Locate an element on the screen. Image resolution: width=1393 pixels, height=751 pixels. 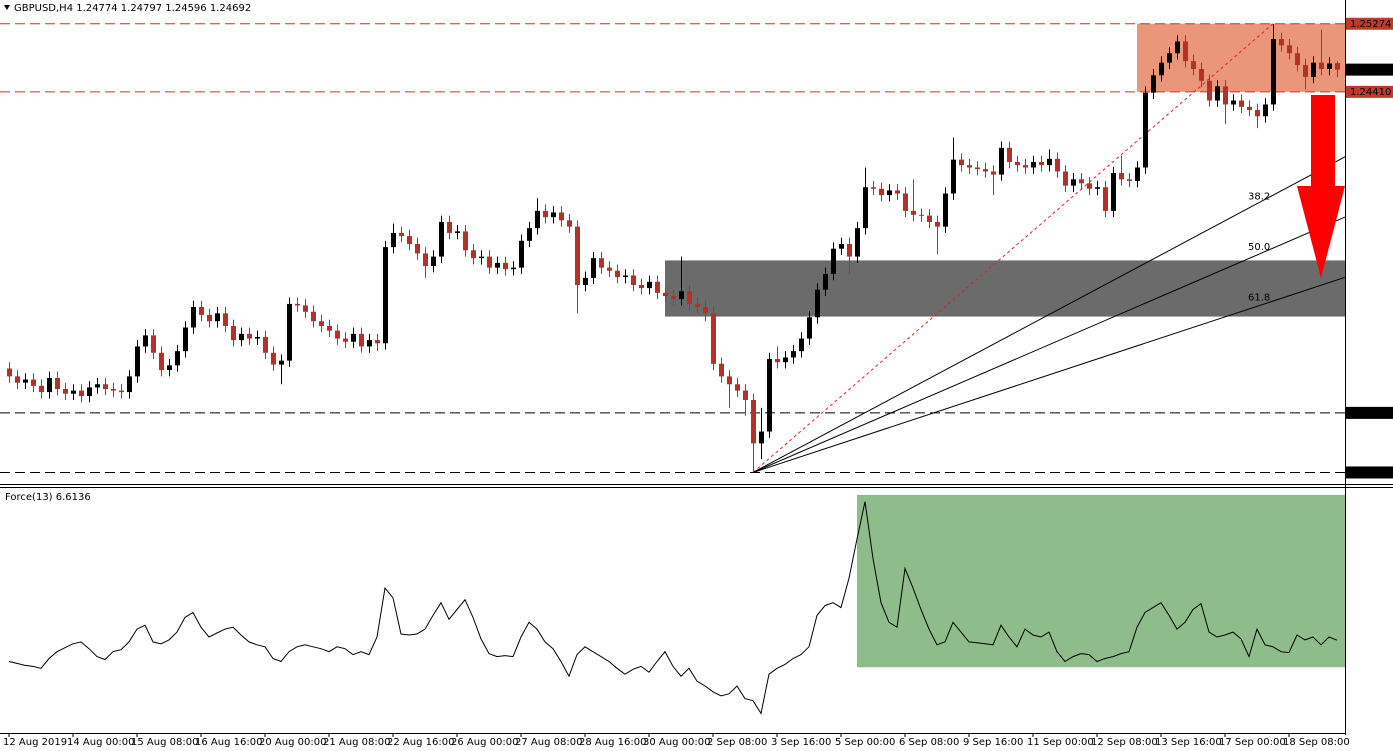
x-tick-label: 30 Aug 00:00 is located at coordinates (676, 742).